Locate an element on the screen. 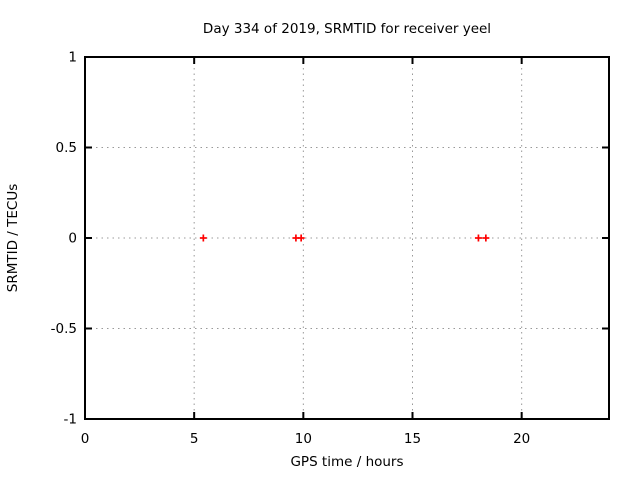  x-axis-label: GPS time / hours is located at coordinates (346, 462).